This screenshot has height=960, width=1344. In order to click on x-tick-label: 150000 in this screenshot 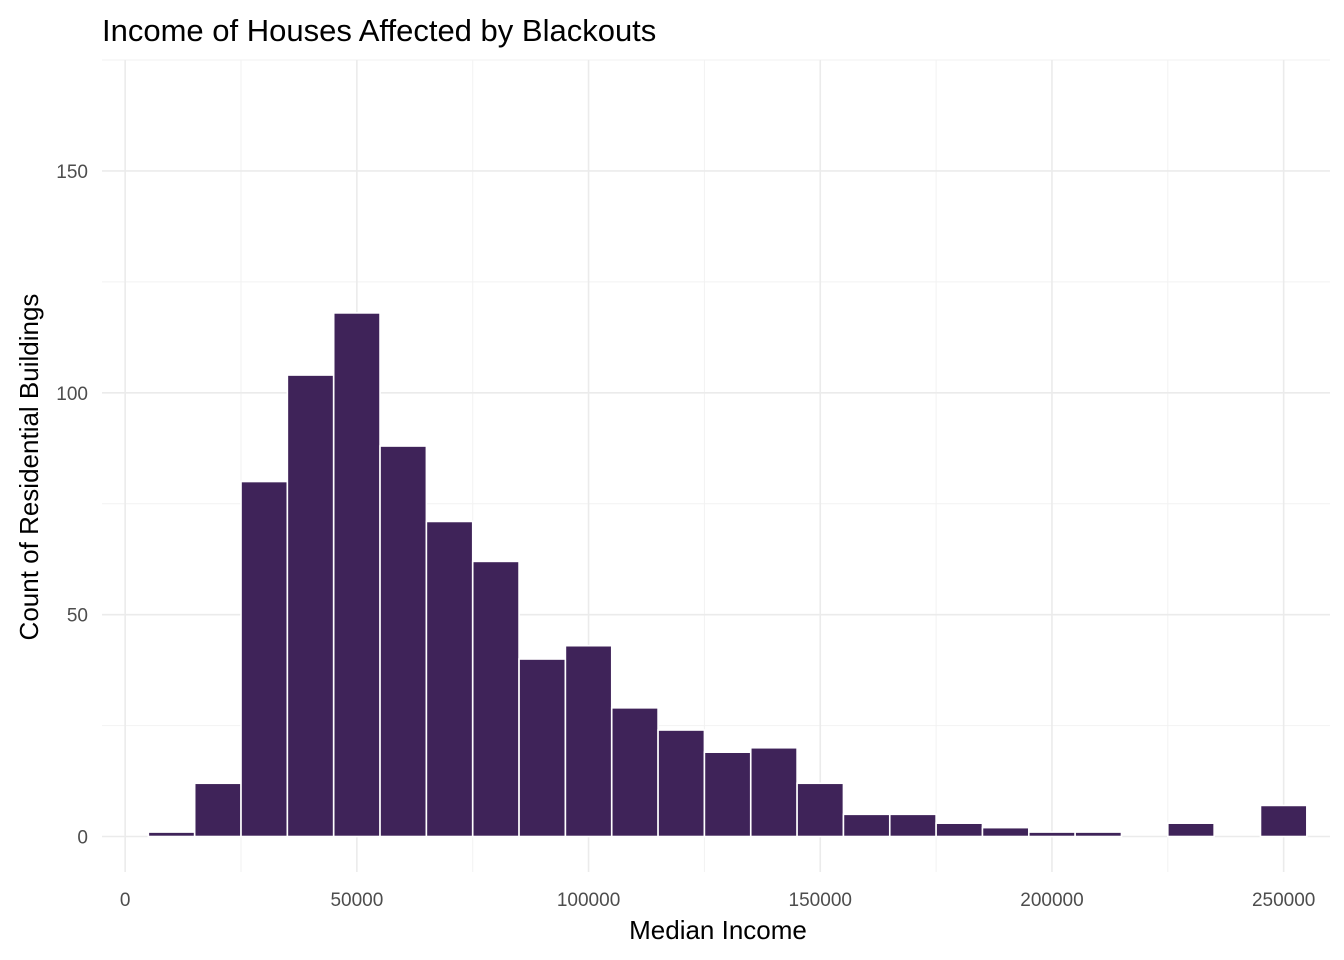, I will do `click(820, 900)`.